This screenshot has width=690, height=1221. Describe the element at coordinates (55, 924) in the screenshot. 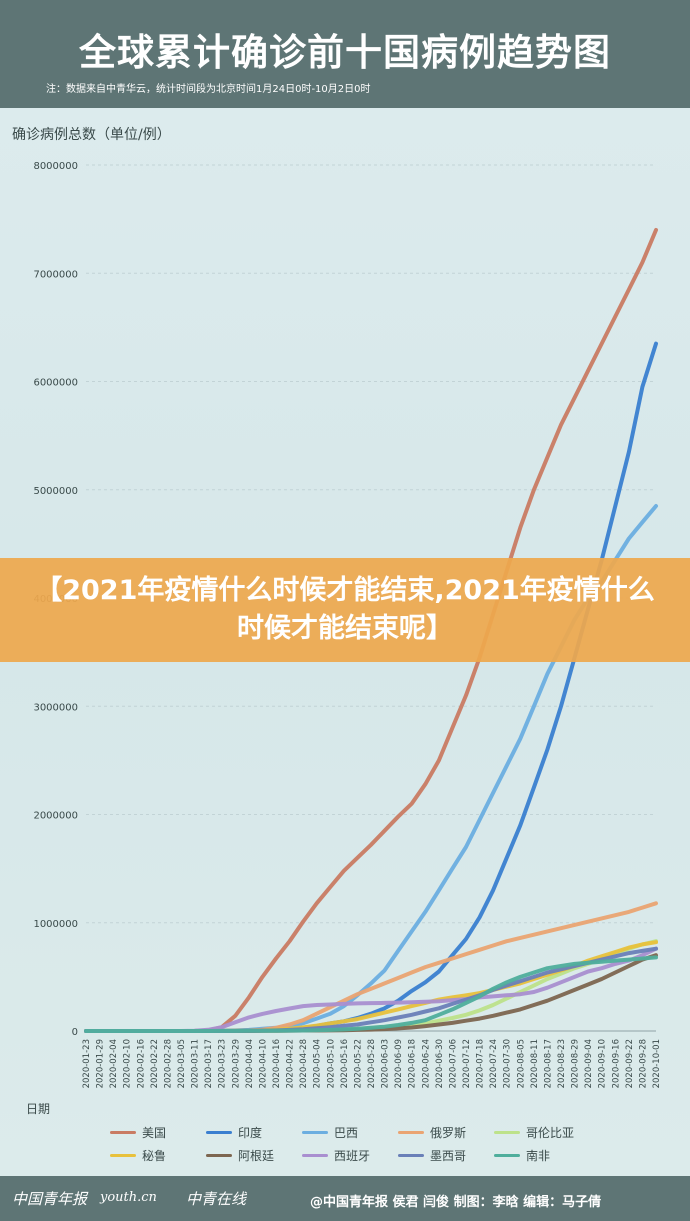

I see `y-tick-label: 1000000` at that location.